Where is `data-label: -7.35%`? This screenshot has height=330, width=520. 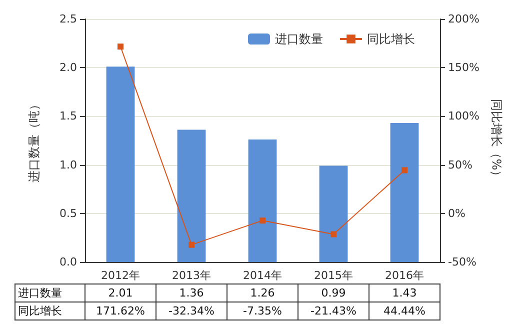
data-label: -7.35% is located at coordinates (262, 311).